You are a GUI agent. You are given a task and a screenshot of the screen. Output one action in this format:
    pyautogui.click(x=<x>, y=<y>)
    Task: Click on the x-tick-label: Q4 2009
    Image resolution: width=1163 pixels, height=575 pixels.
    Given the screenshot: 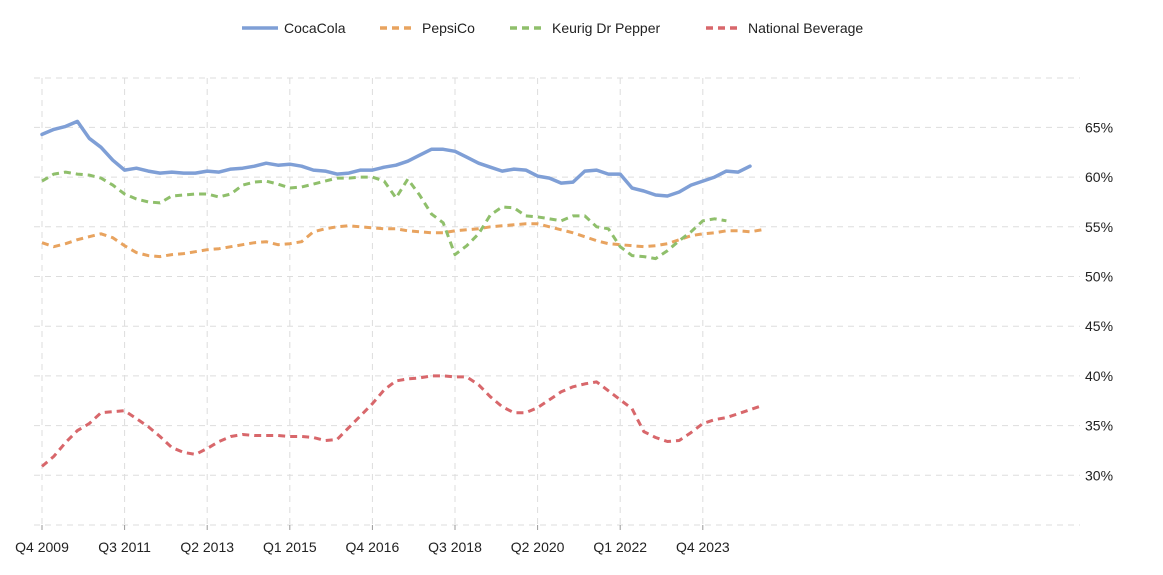 What is the action you would take?
    pyautogui.click(x=42, y=547)
    